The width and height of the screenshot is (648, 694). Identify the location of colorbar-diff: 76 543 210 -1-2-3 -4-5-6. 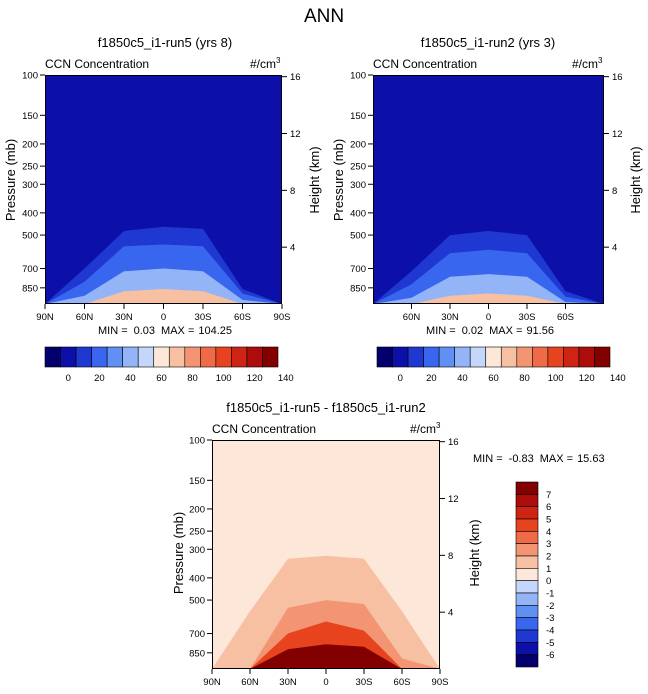
(534, 574).